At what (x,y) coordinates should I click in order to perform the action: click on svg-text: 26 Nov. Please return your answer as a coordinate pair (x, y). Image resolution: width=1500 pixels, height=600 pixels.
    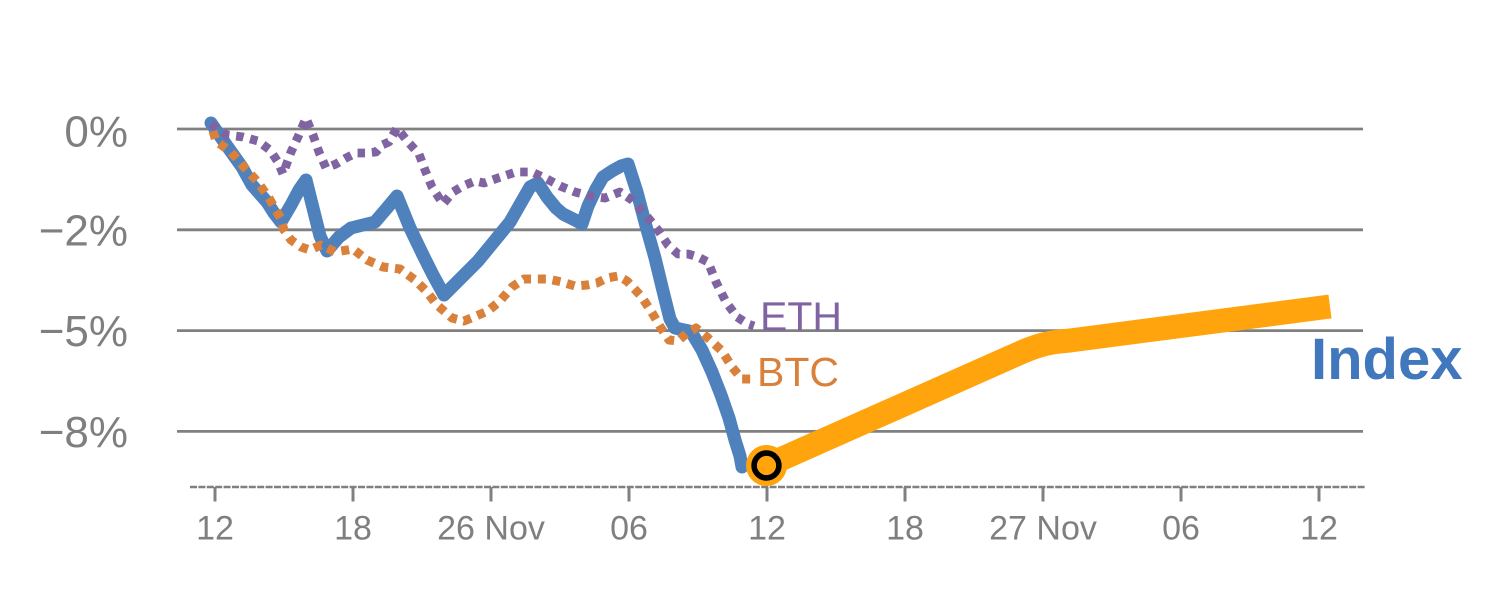
    Looking at the image, I should click on (491, 529).